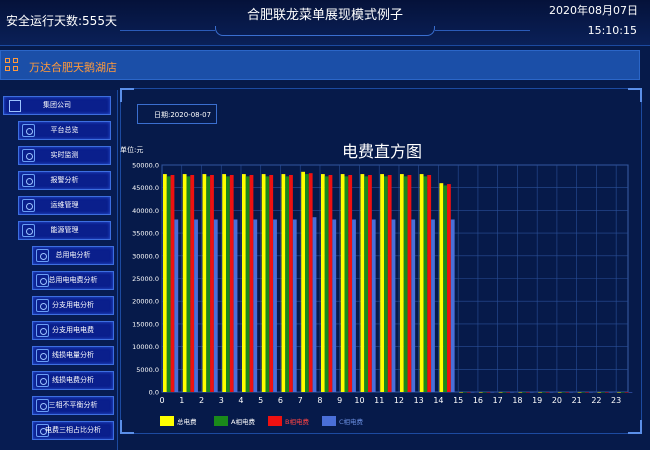 This screenshot has height=450, width=650. I want to click on legend-swatch, so click(329, 421).